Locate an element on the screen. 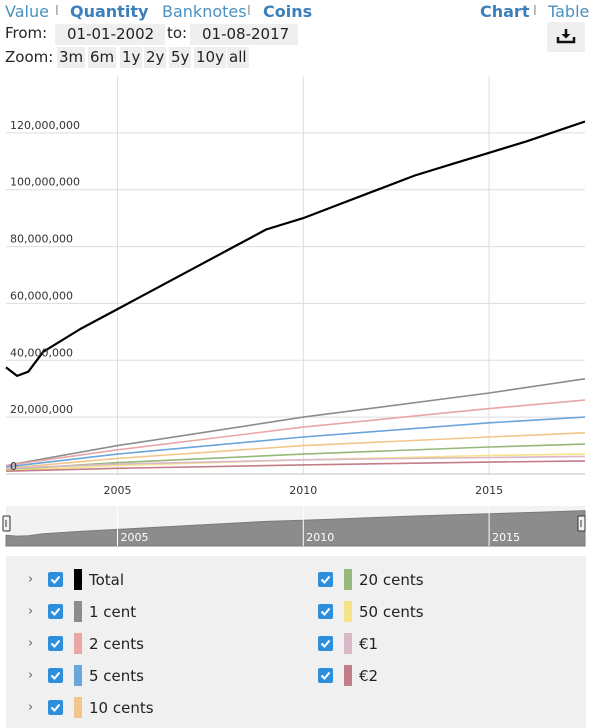  zoom-1y-button: 1y is located at coordinates (131, 57).